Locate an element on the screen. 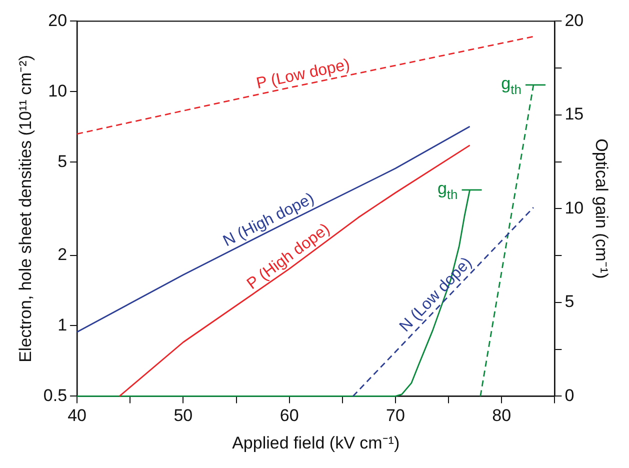  y2-tick-label: 0 is located at coordinates (569, 395).